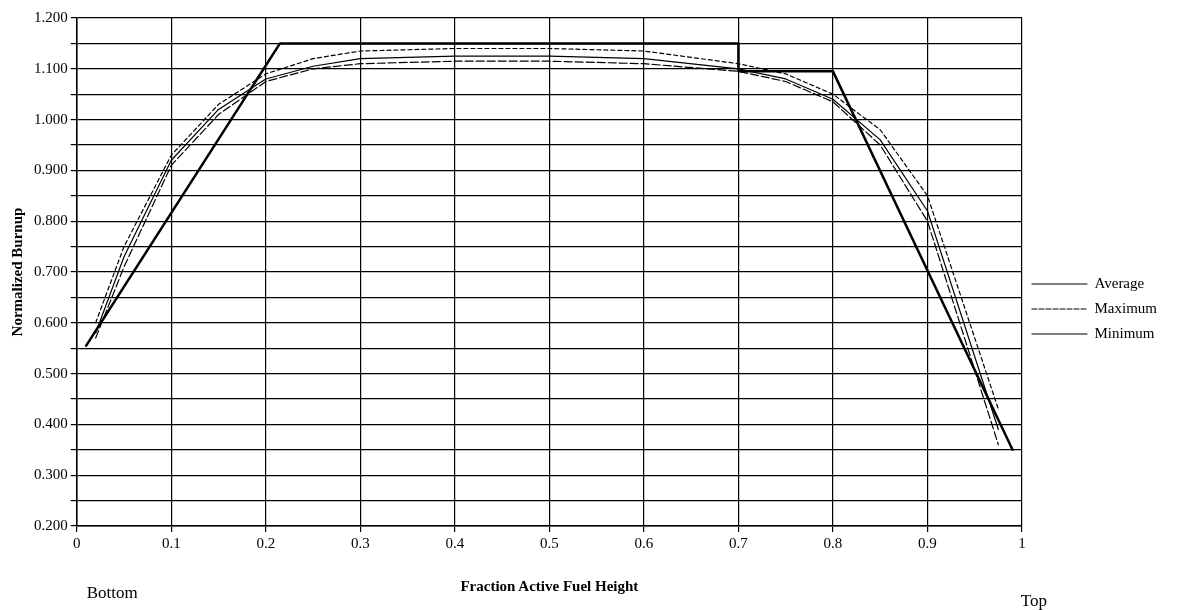  Describe the element at coordinates (51, 169) in the screenshot. I see `y-tick-label: 0.900` at that location.